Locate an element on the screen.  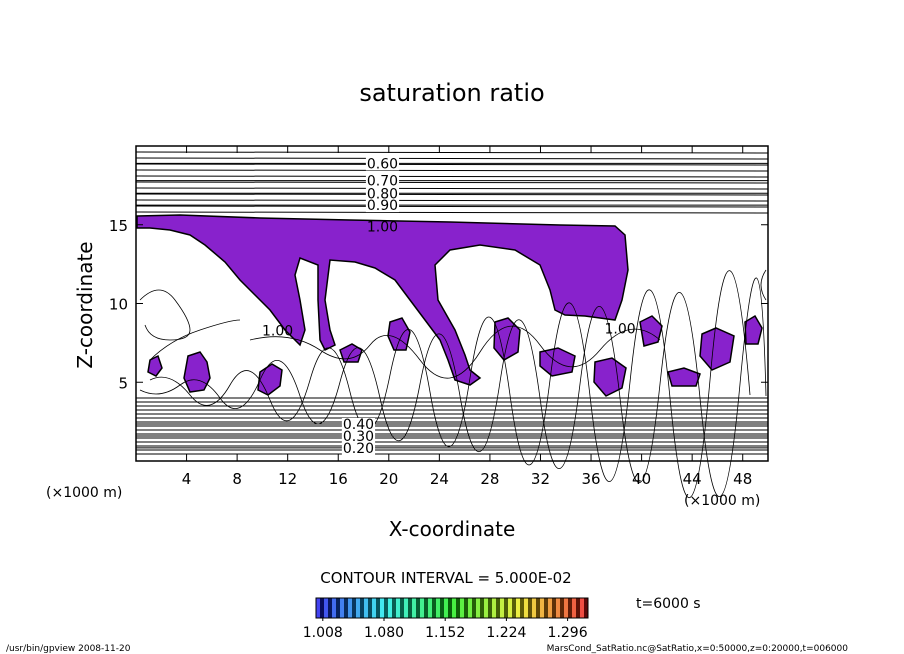
contour-label: 0.30 is located at coordinates (358, 437).